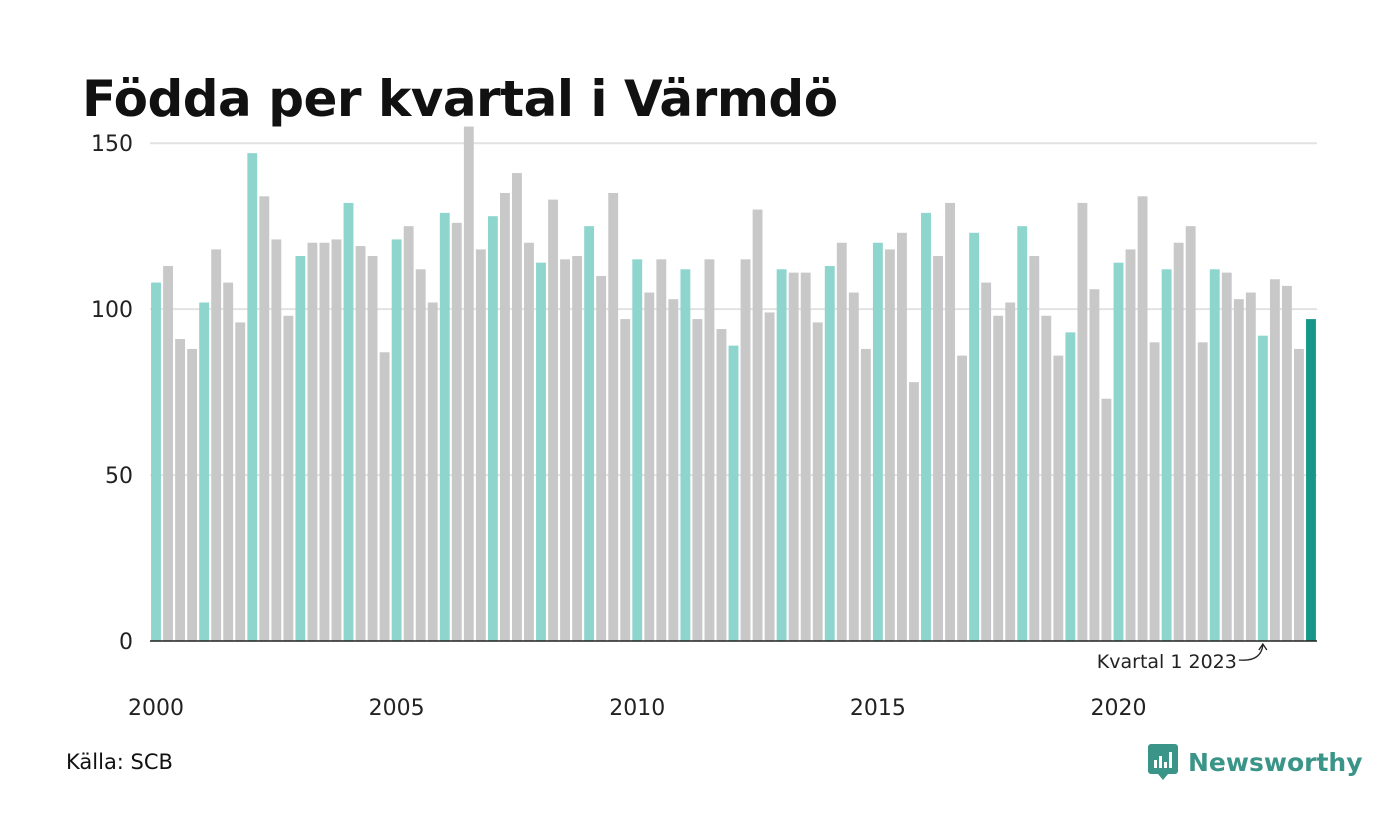 The height and width of the screenshot is (840, 1400). What do you see at coordinates (126, 642) in the screenshot?
I see `y-tick-label: 0` at bounding box center [126, 642].